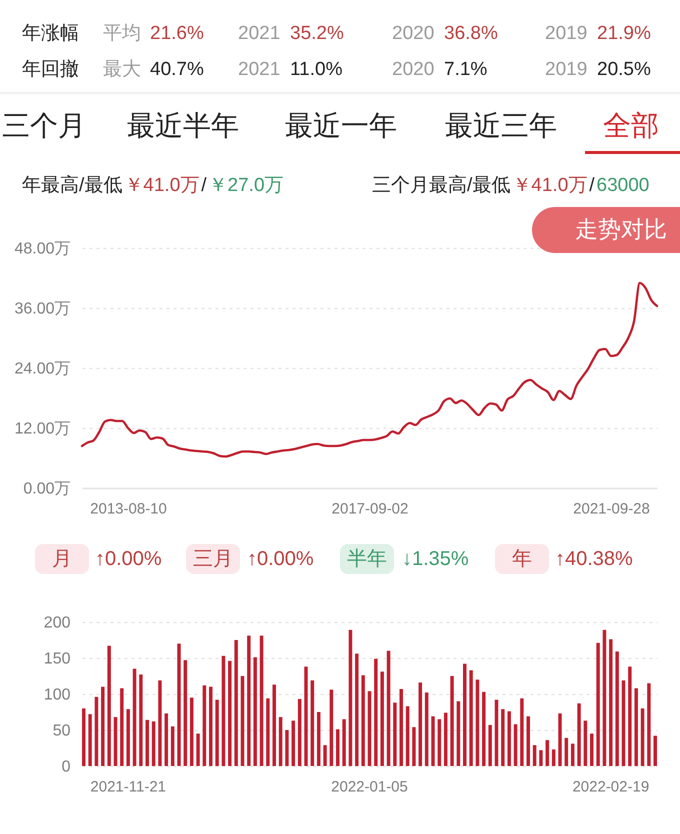  What do you see at coordinates (624, 69) in the screenshot?
I see `text: 20.5%` at bounding box center [624, 69].